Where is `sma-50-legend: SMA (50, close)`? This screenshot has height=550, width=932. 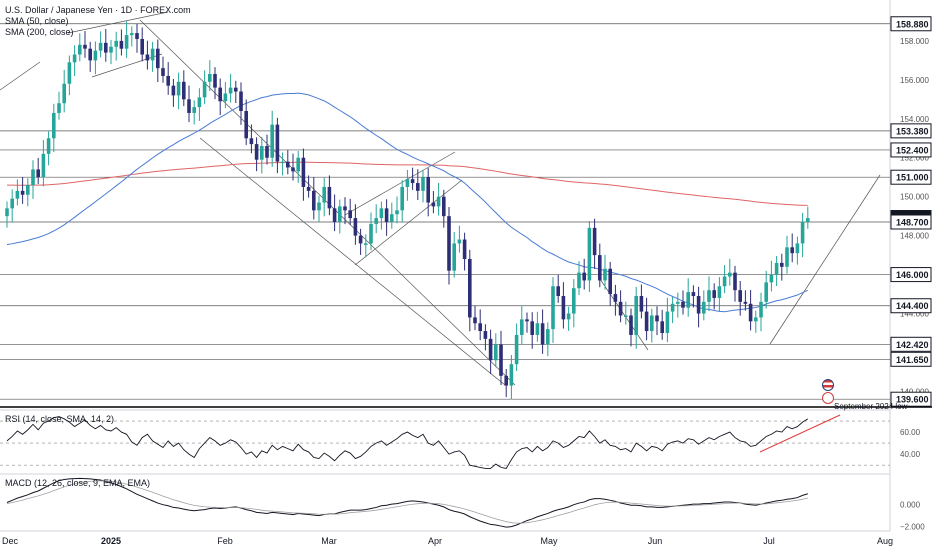
sma-50-legend: SMA (50, close) is located at coordinates (37, 21).